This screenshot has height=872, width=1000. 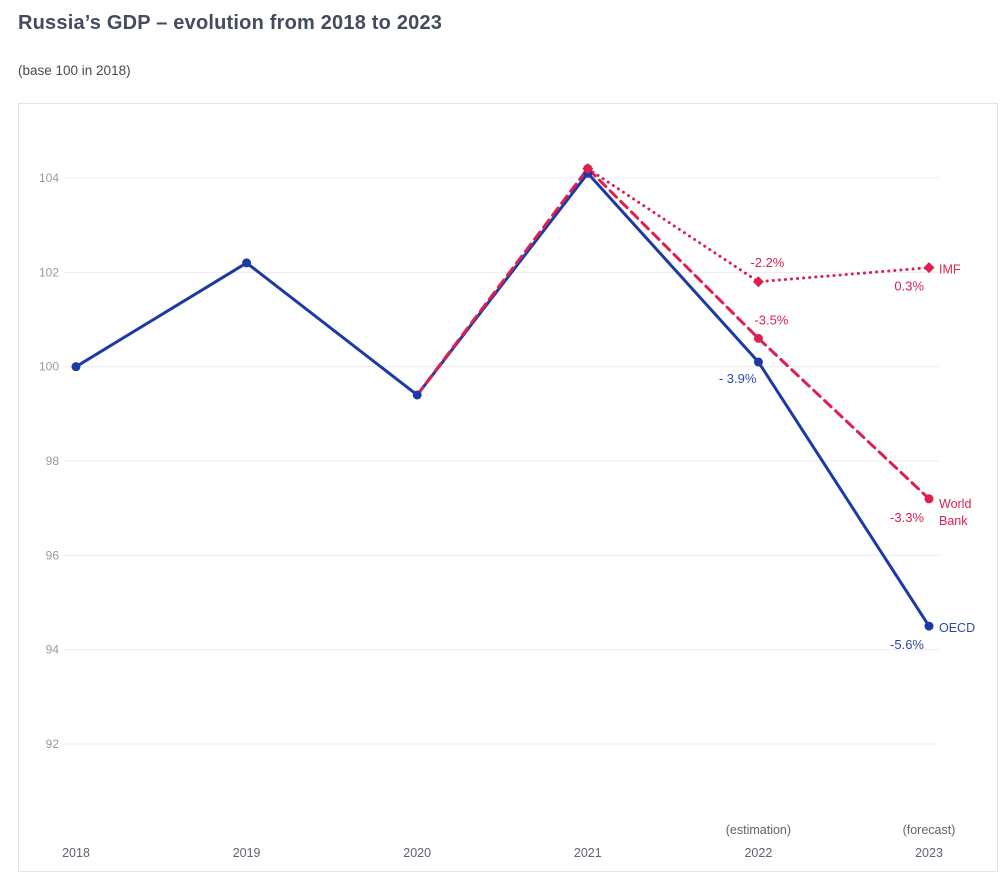 I want to click on page-subtitle: (base 100 in 2018), so click(x=74, y=70).